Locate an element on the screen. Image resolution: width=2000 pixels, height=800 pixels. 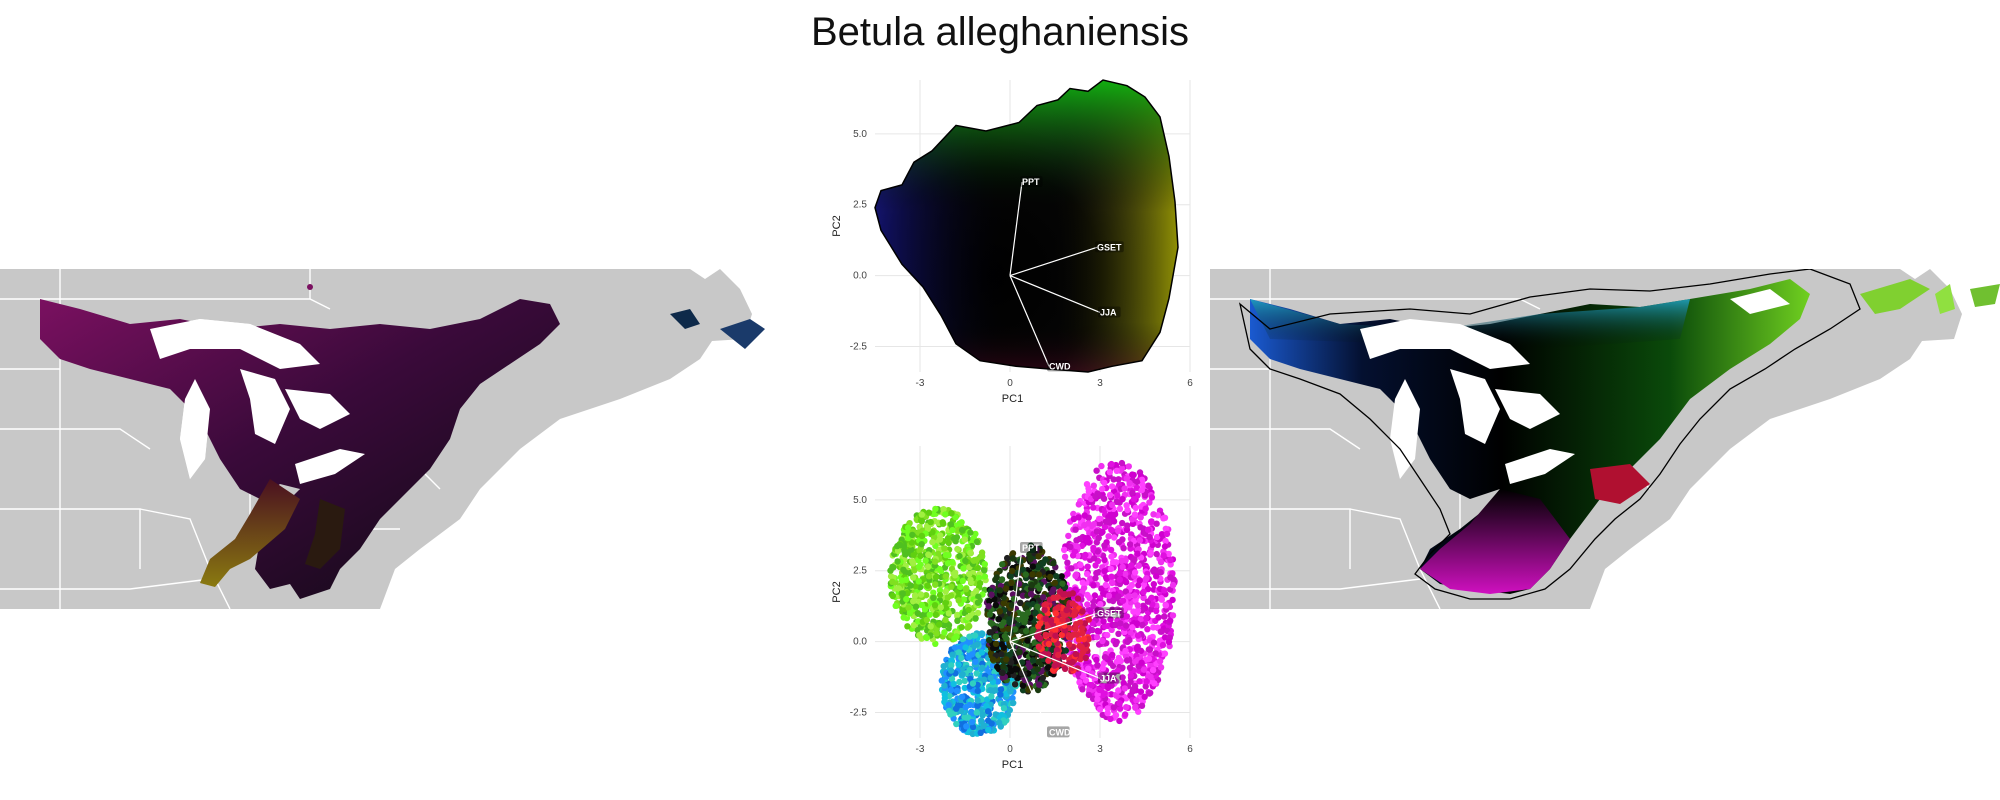
y-tick-label: 5.0 is located at coordinates (860, 500).